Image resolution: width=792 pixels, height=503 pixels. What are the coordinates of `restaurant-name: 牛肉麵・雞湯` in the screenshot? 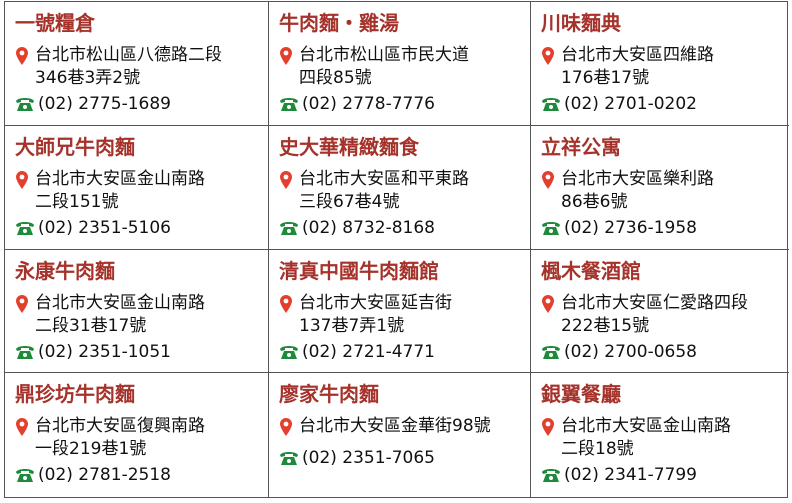 It's located at (339, 23).